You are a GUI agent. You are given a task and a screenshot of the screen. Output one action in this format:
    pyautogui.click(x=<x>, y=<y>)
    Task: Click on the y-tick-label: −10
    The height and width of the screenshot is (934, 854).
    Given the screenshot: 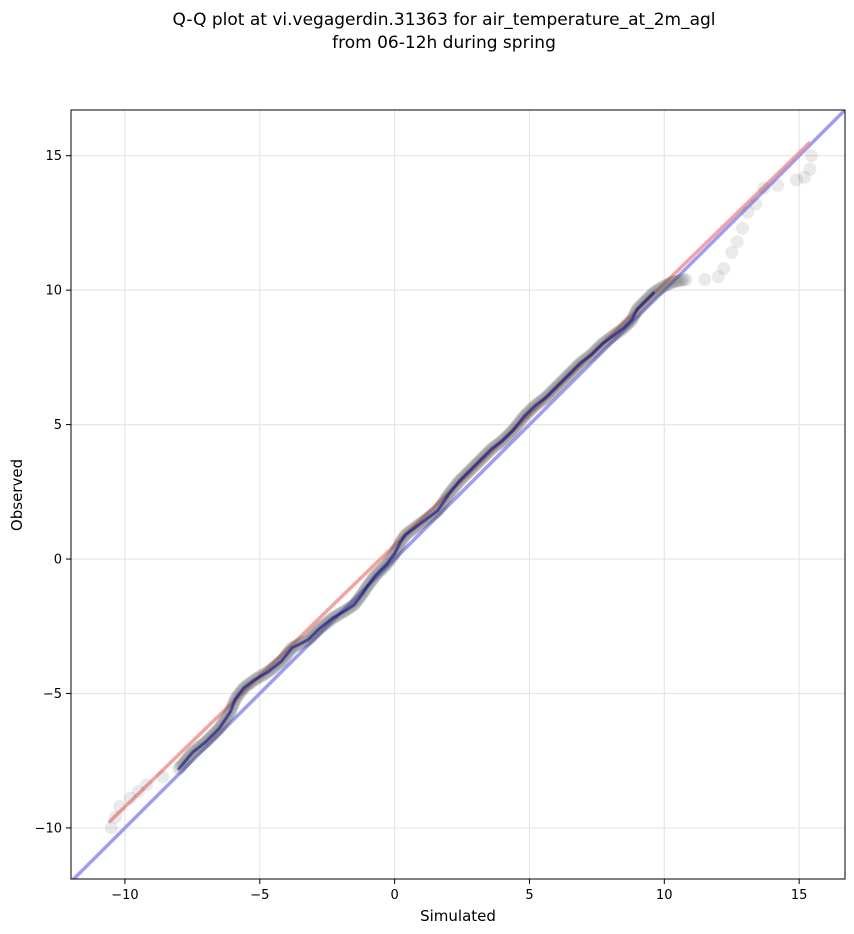 What is the action you would take?
    pyautogui.click(x=48, y=828)
    